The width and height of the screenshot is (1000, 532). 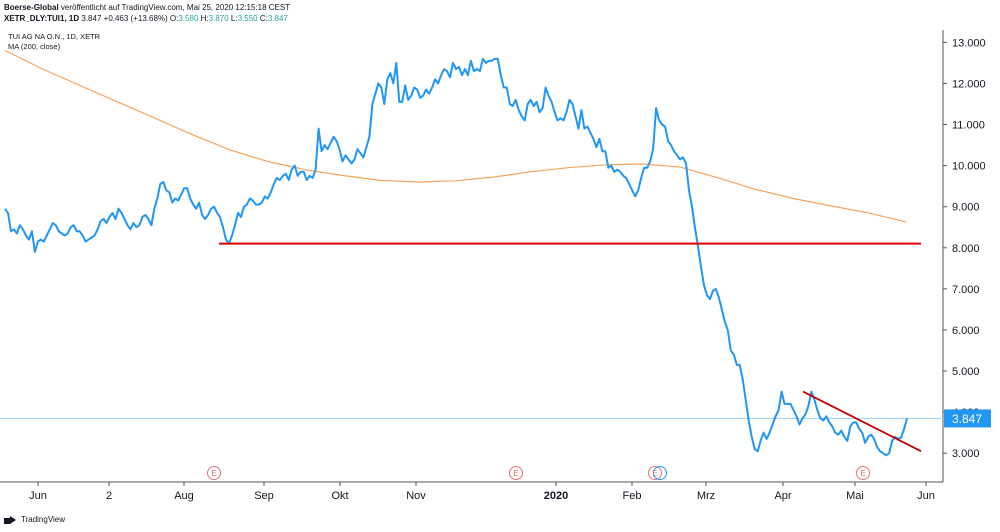 What do you see at coordinates (54, 36) in the screenshot?
I see `legend-instrument: TUI AG NA O.N., 1D, XETR` at bounding box center [54, 36].